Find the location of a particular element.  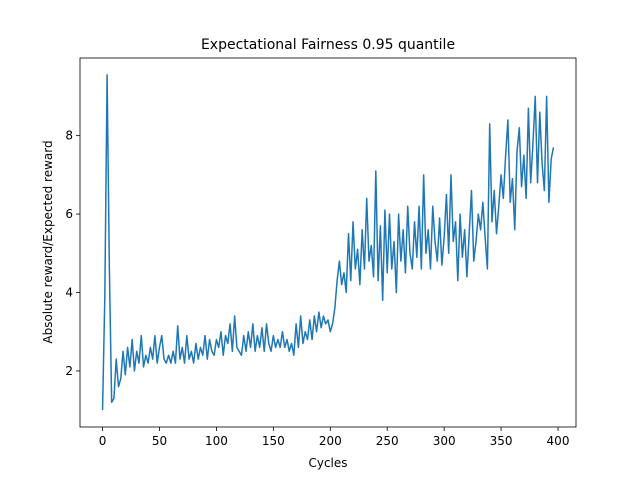

y-axis-label: Absolute reward/Expected reward is located at coordinates (48, 241).